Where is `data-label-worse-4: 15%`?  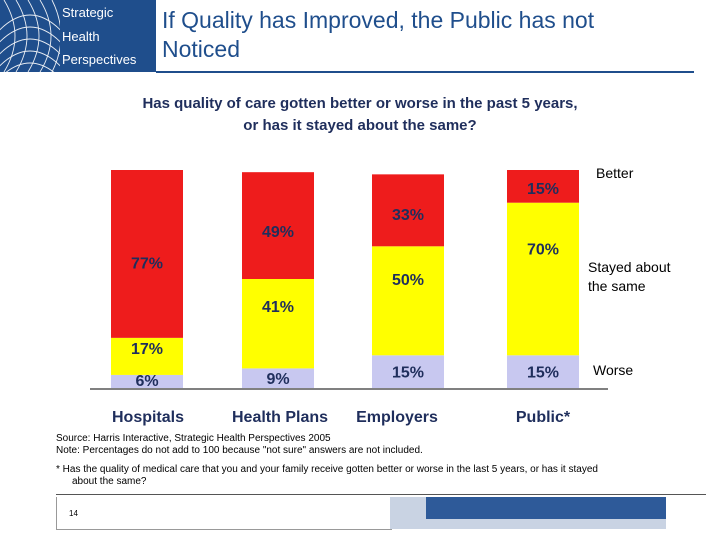
data-label-worse-4: 15% is located at coordinates (543, 373).